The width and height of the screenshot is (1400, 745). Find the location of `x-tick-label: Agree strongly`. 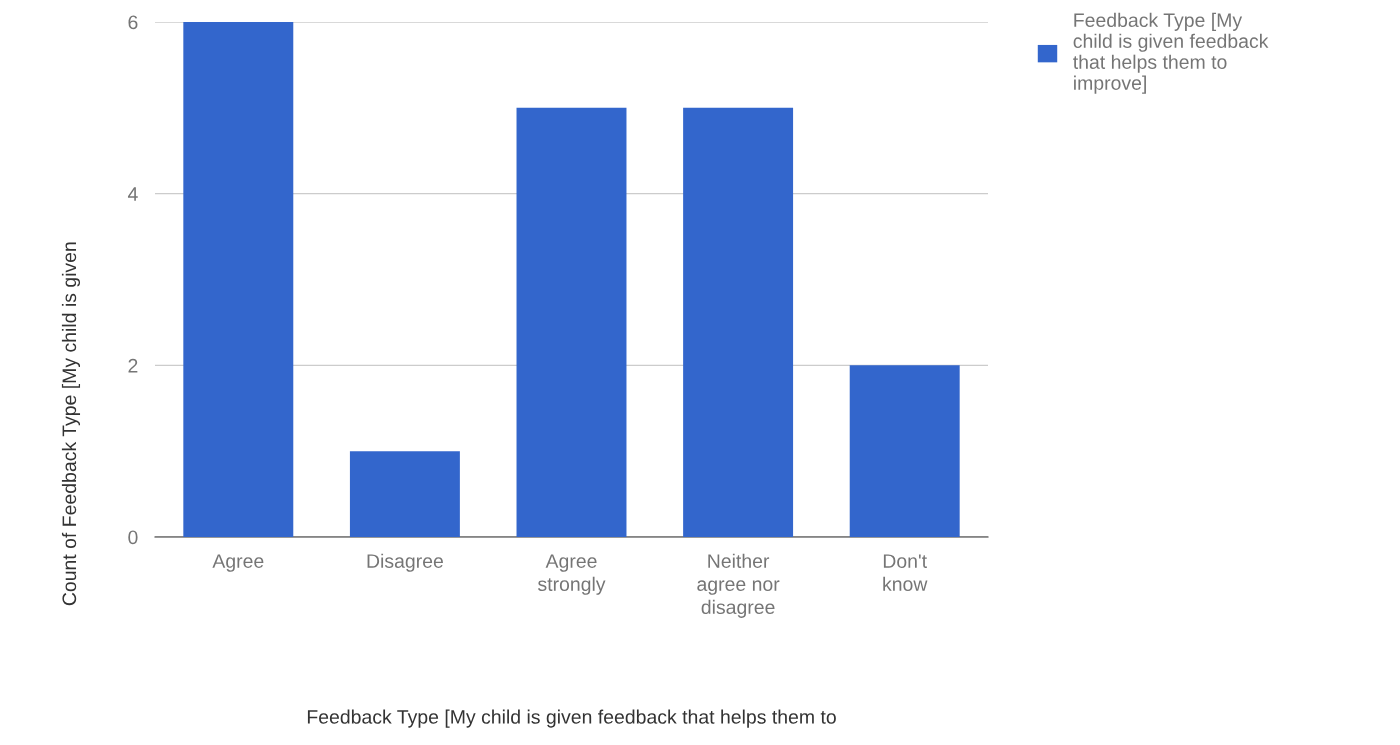

x-tick-label: Agree strongly is located at coordinates (572, 574).